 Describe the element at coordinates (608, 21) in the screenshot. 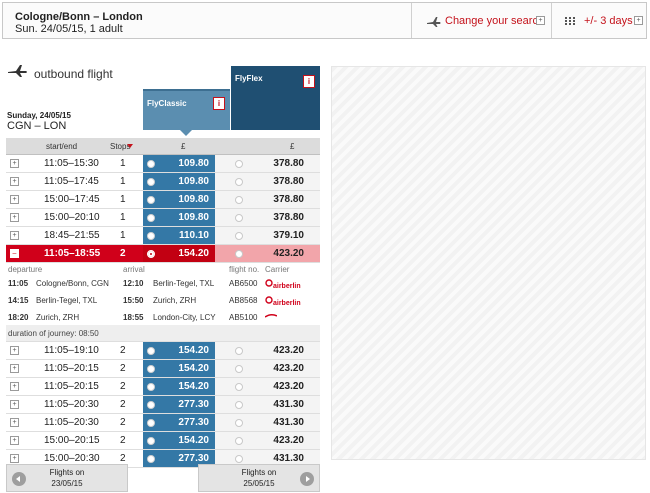

I see `flex-days-link: +/- 3 days` at that location.